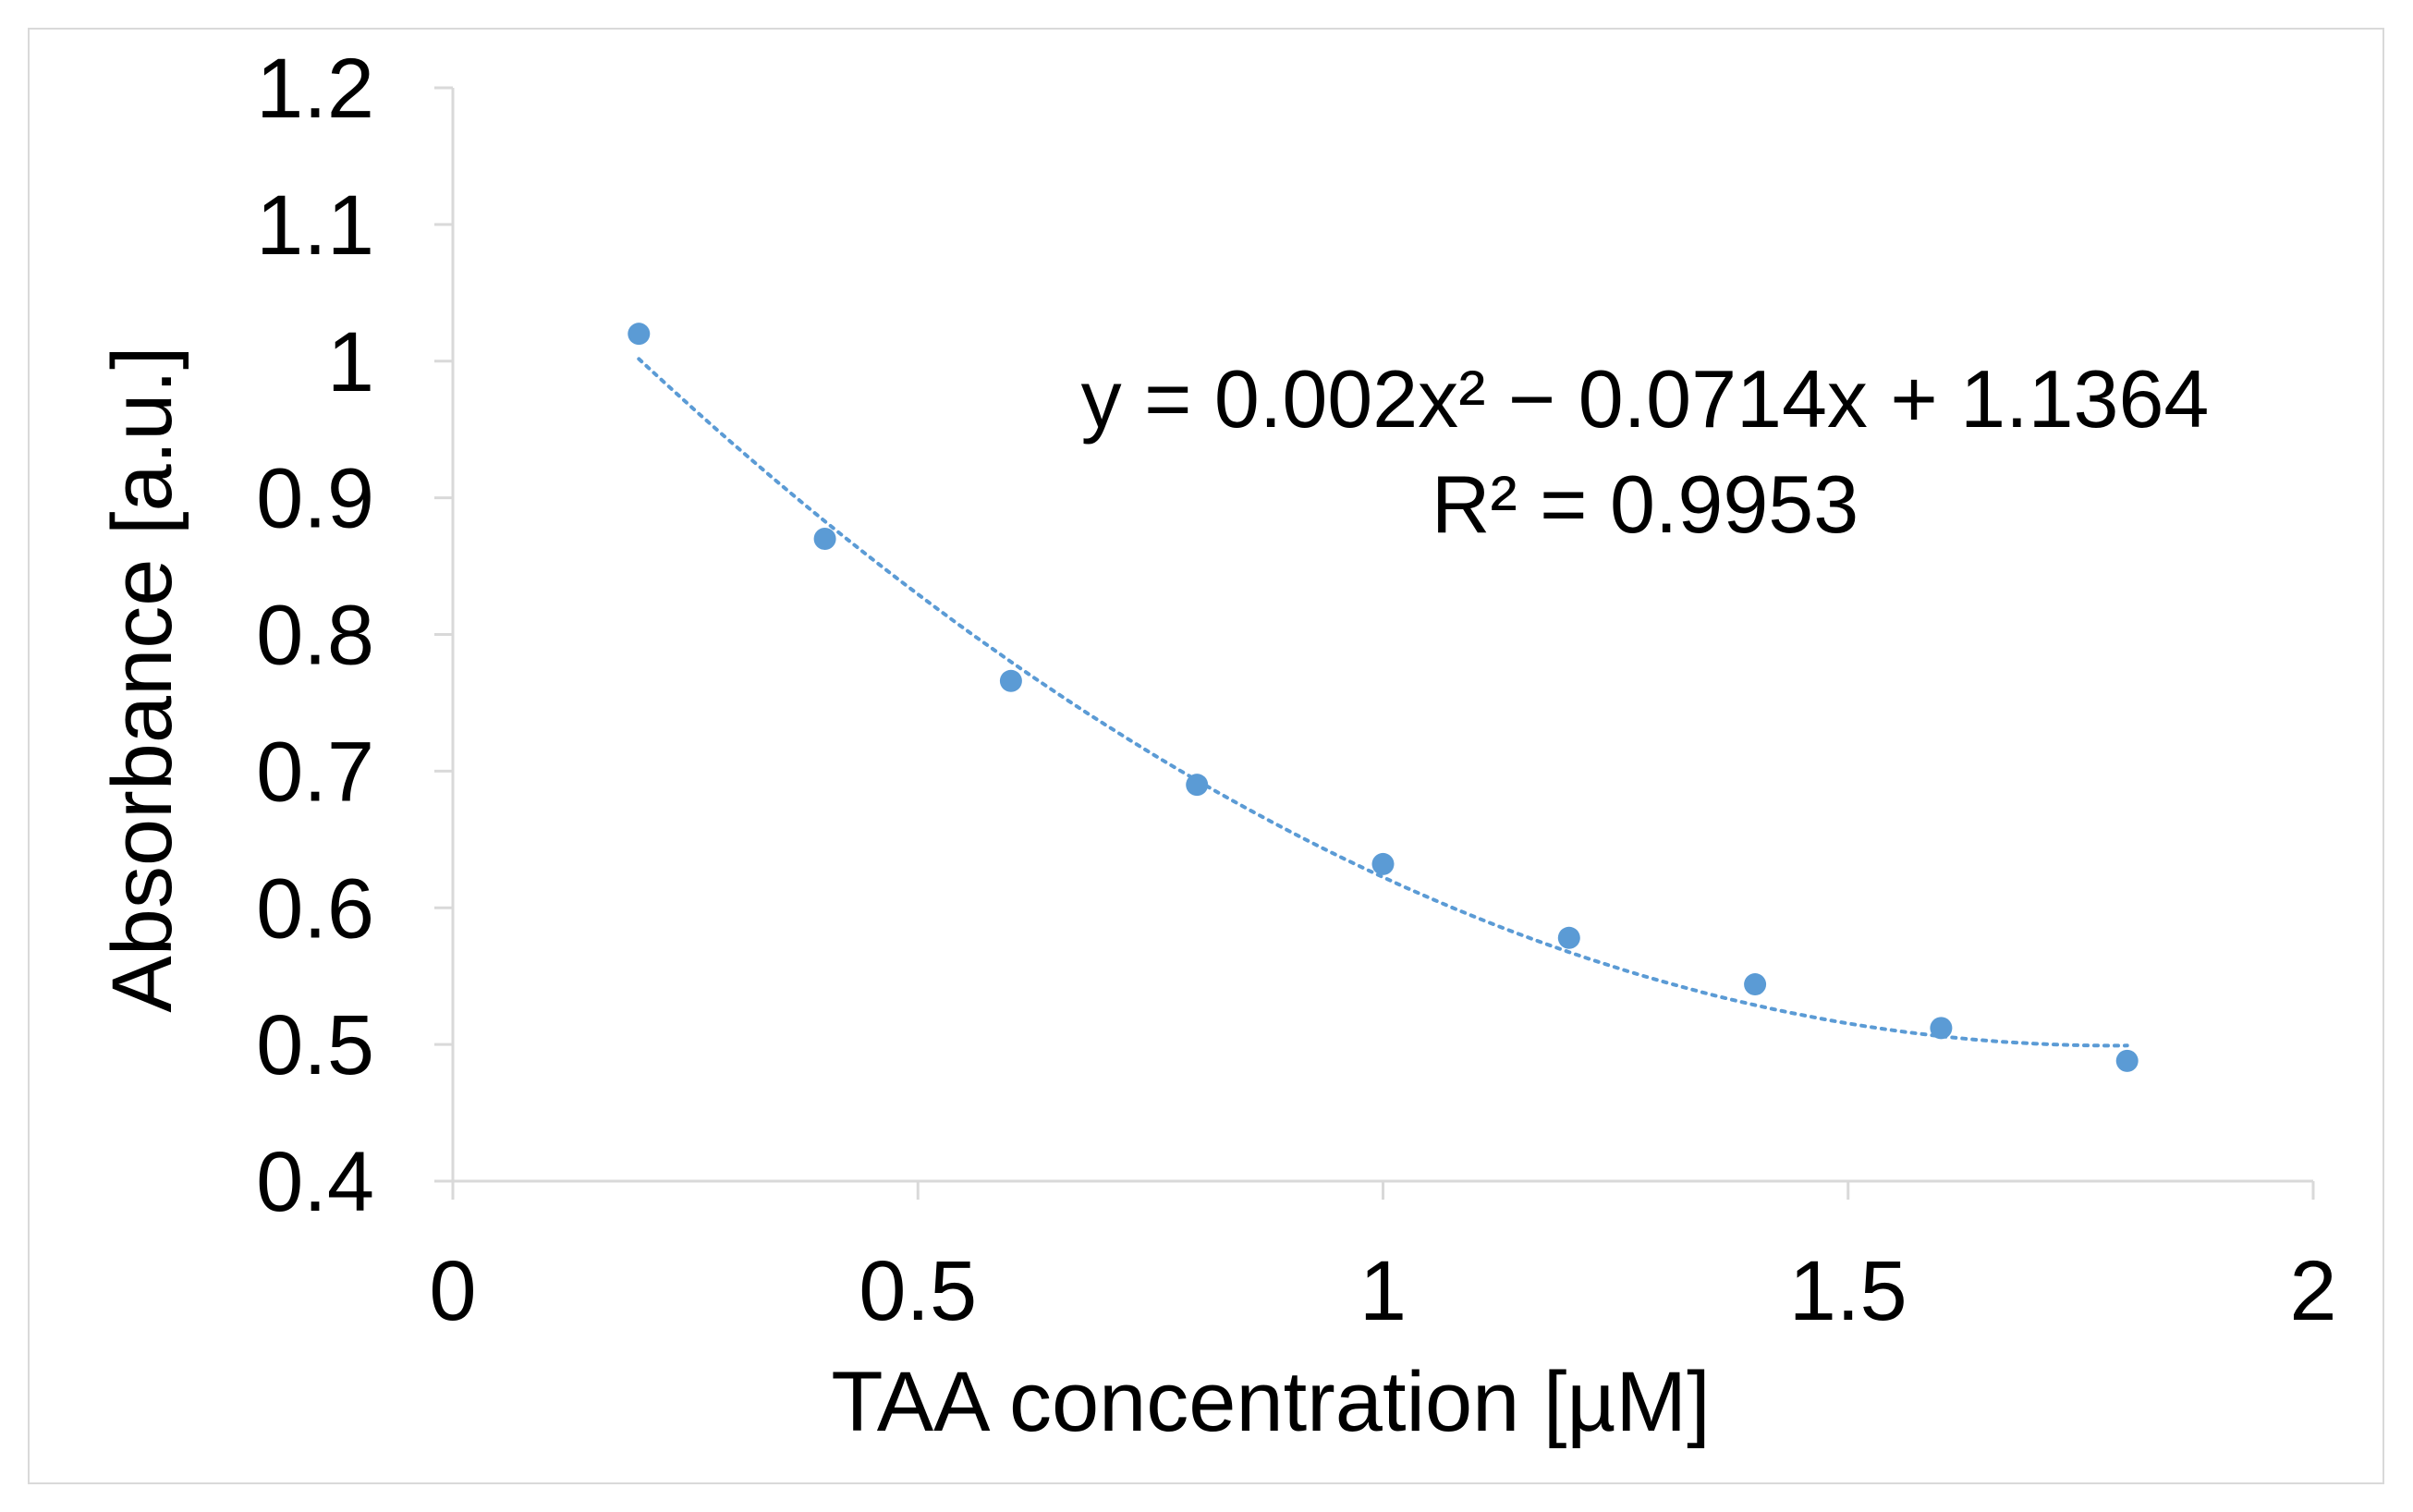 The height and width of the screenshot is (1512, 2413). What do you see at coordinates (315, 908) in the screenshot?
I see `y-tick-label: 0.6` at bounding box center [315, 908].